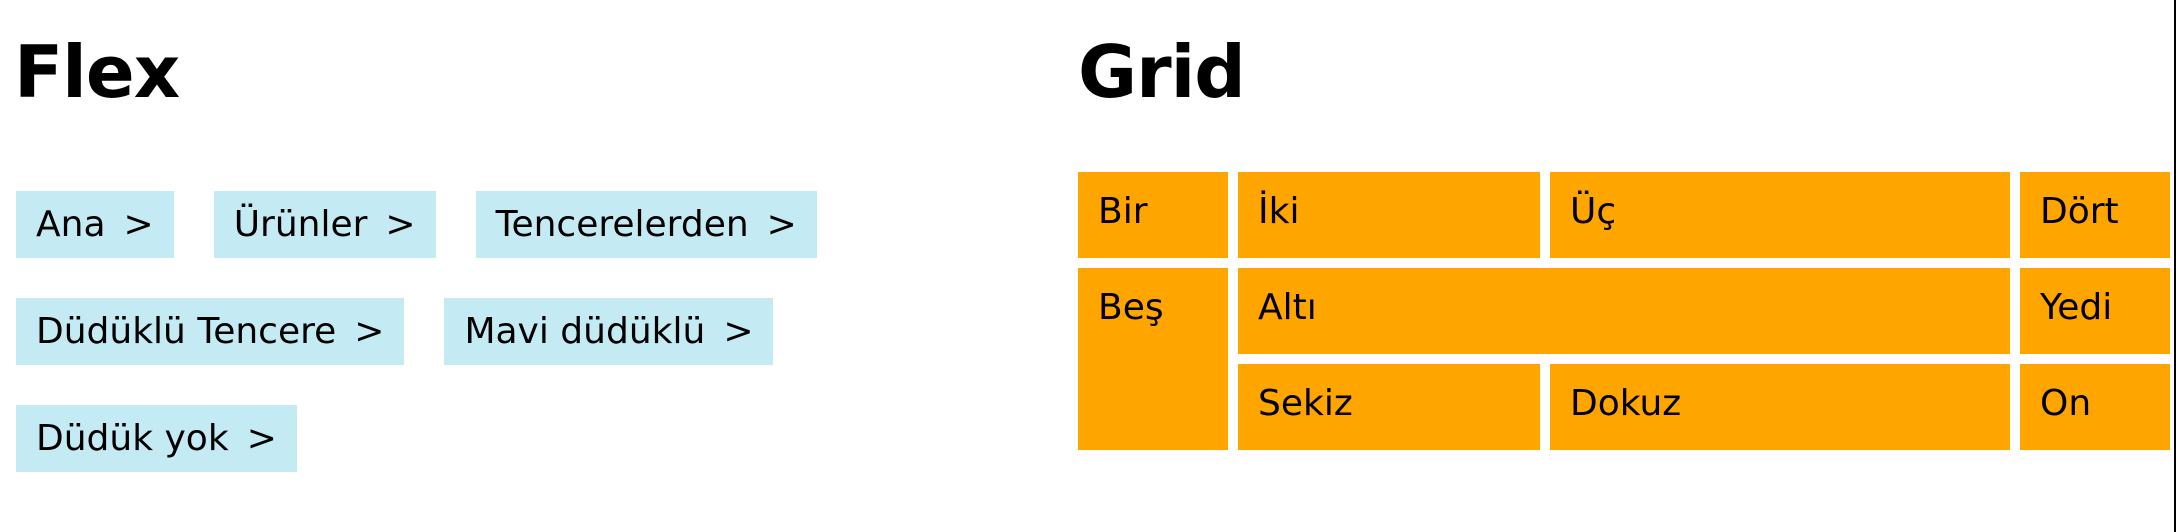 Image resolution: width=2178 pixels, height=532 pixels. I want to click on breadcrumb-item-urunler: Ürünler >, so click(324, 224).